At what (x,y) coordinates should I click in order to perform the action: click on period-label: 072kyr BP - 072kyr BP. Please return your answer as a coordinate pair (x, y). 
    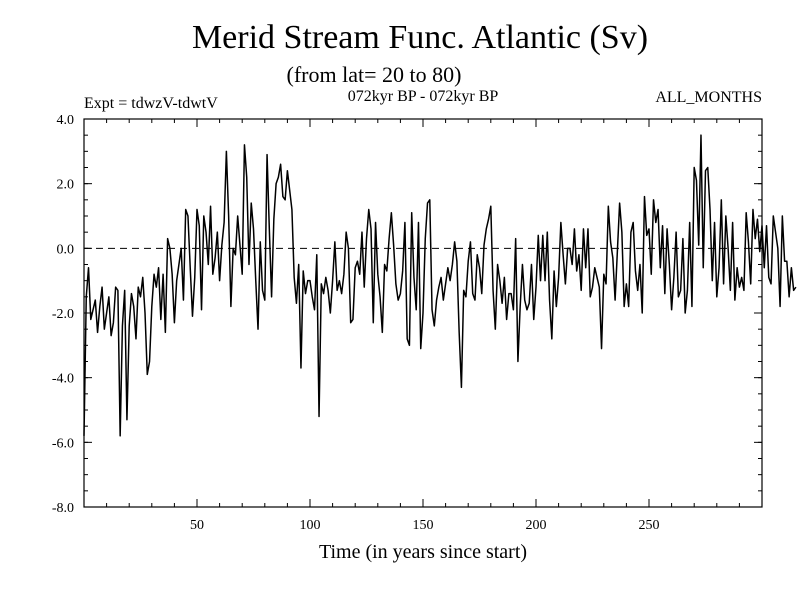
    Looking at the image, I should click on (423, 96).